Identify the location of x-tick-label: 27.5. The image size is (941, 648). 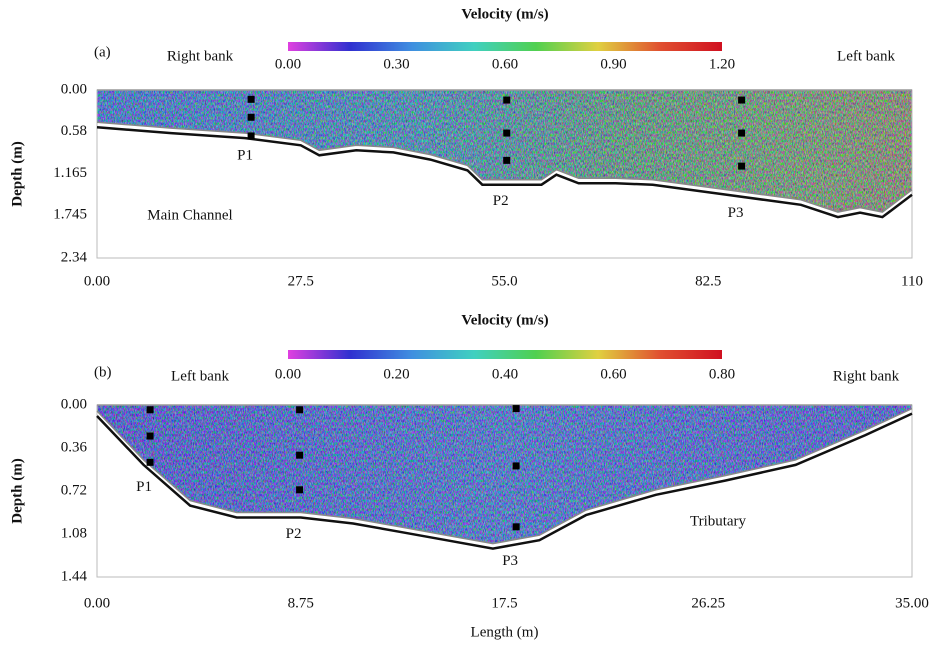
(301, 281).